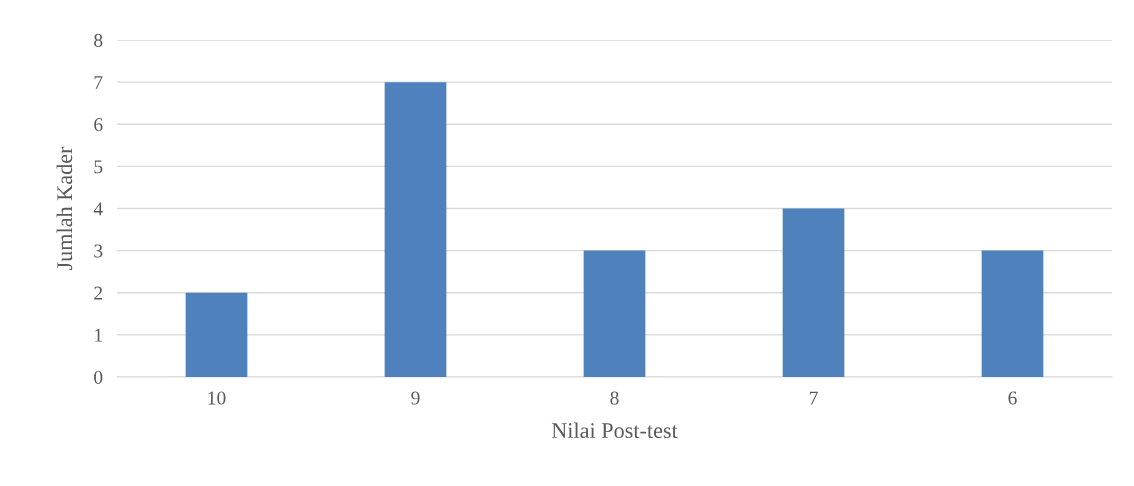  I want to click on y-tick-label: 8, so click(98, 40).